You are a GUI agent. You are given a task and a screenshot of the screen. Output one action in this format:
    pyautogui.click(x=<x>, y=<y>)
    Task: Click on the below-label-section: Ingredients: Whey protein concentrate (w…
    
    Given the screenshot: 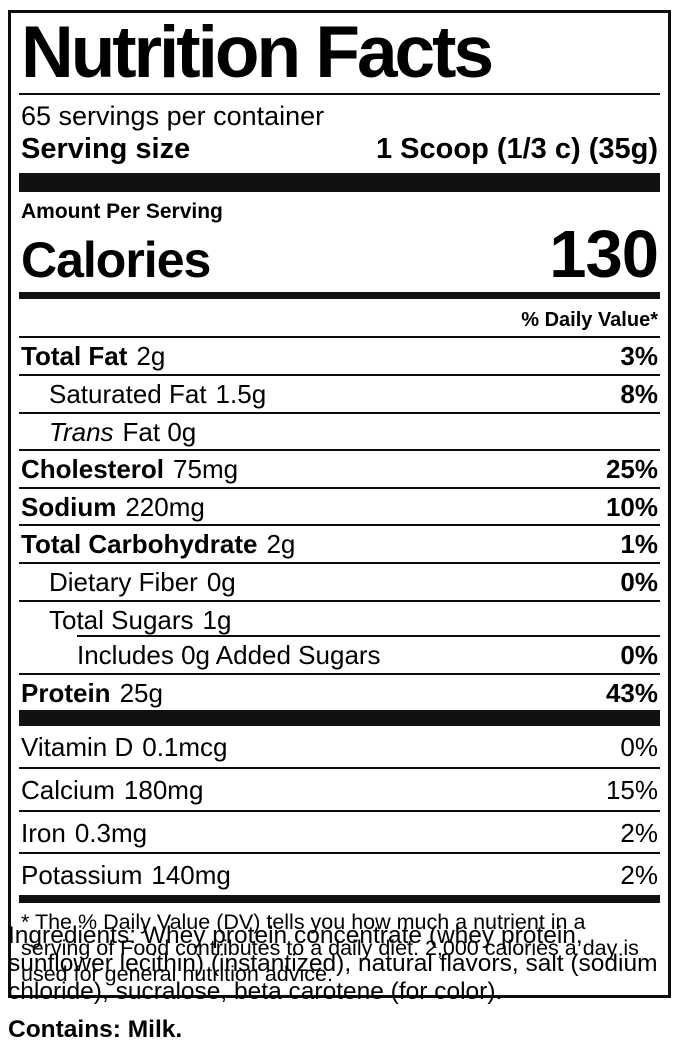 What is the action you would take?
    pyautogui.click(x=339, y=982)
    